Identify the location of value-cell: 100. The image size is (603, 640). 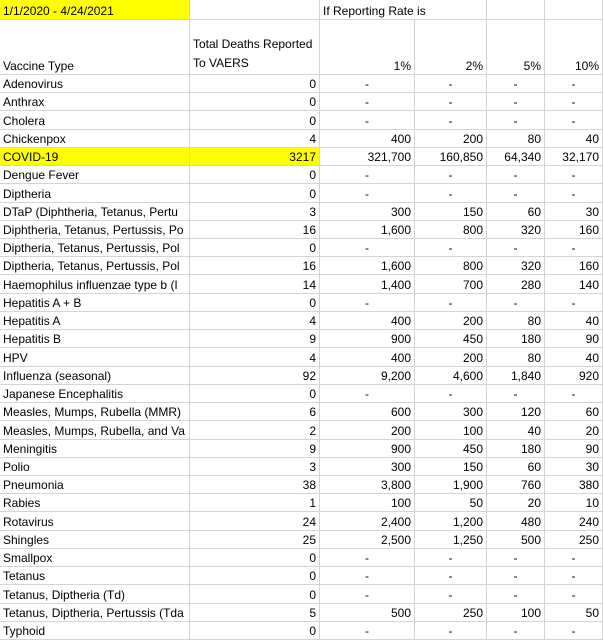
(367, 503).